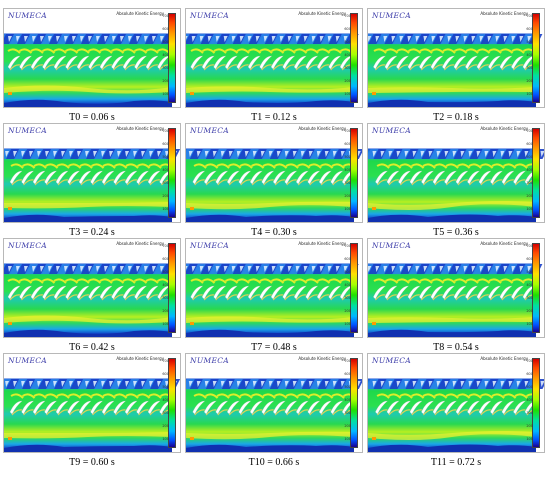  I want to click on time-caption: T10 = 0.66 s, so click(274, 462).